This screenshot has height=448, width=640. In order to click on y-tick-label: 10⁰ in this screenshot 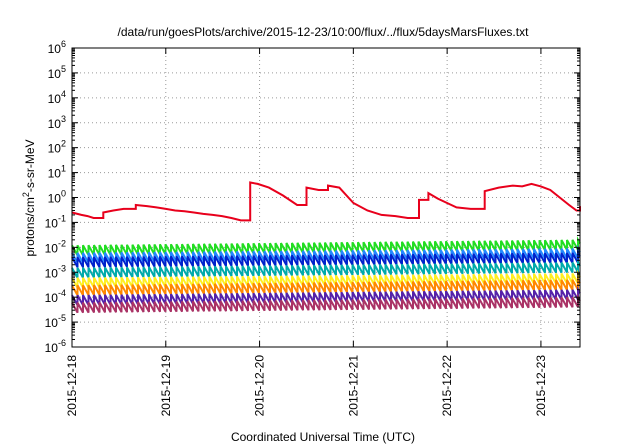, I will do `click(57, 197)`.